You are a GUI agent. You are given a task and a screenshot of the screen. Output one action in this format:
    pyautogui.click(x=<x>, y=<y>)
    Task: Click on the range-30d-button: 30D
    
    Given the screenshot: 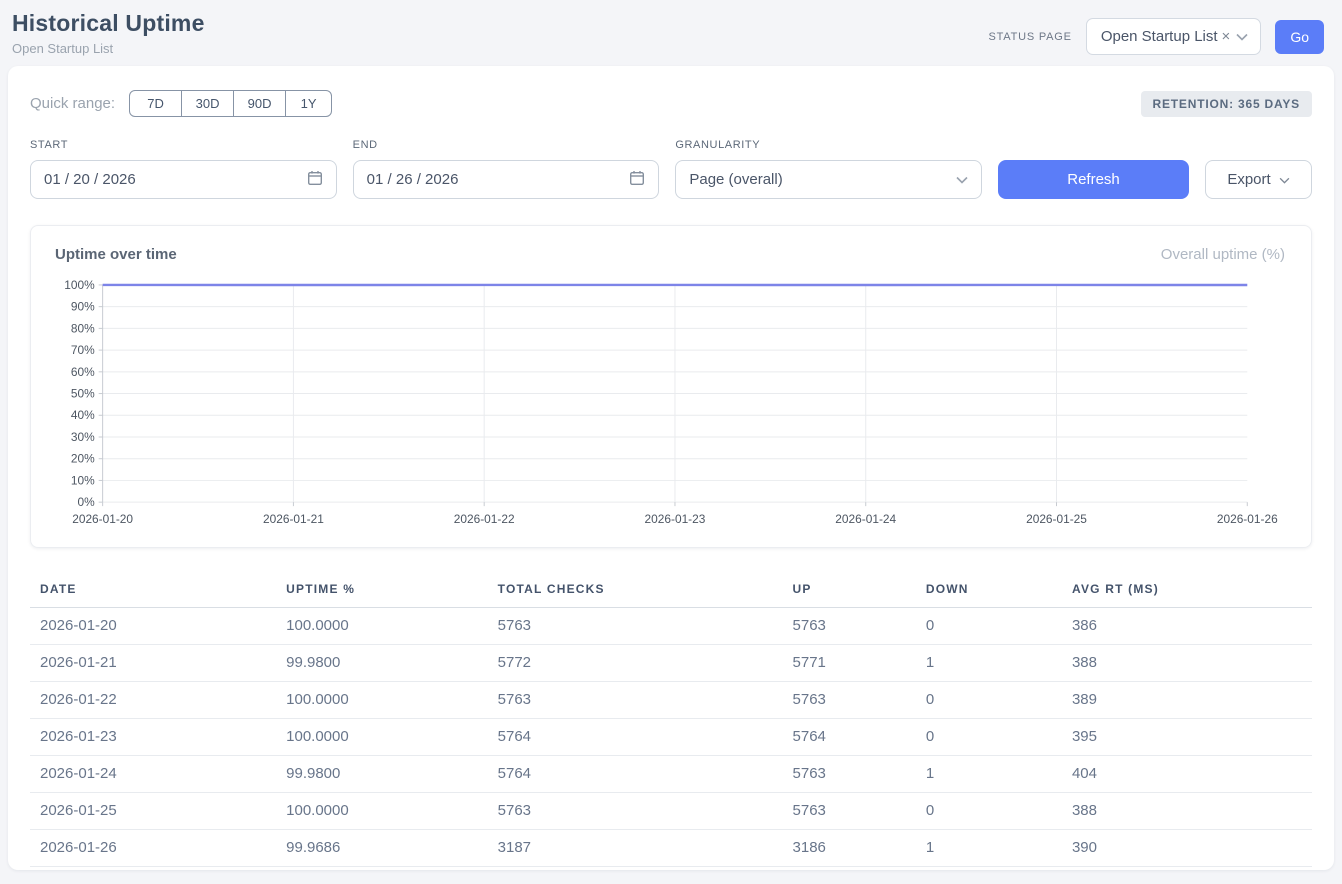 What is the action you would take?
    pyautogui.click(x=208, y=103)
    